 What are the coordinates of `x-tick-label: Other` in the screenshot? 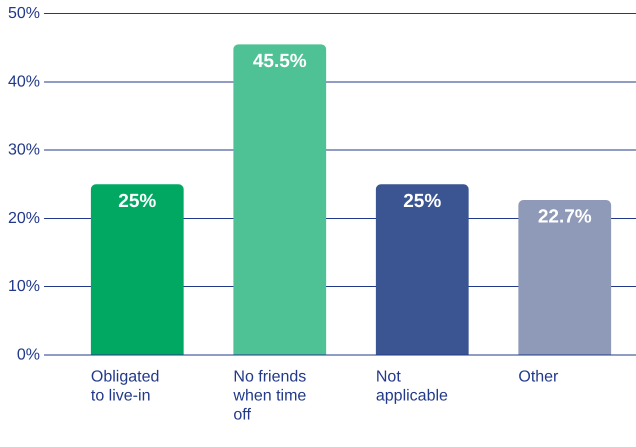 It's located at (539, 377).